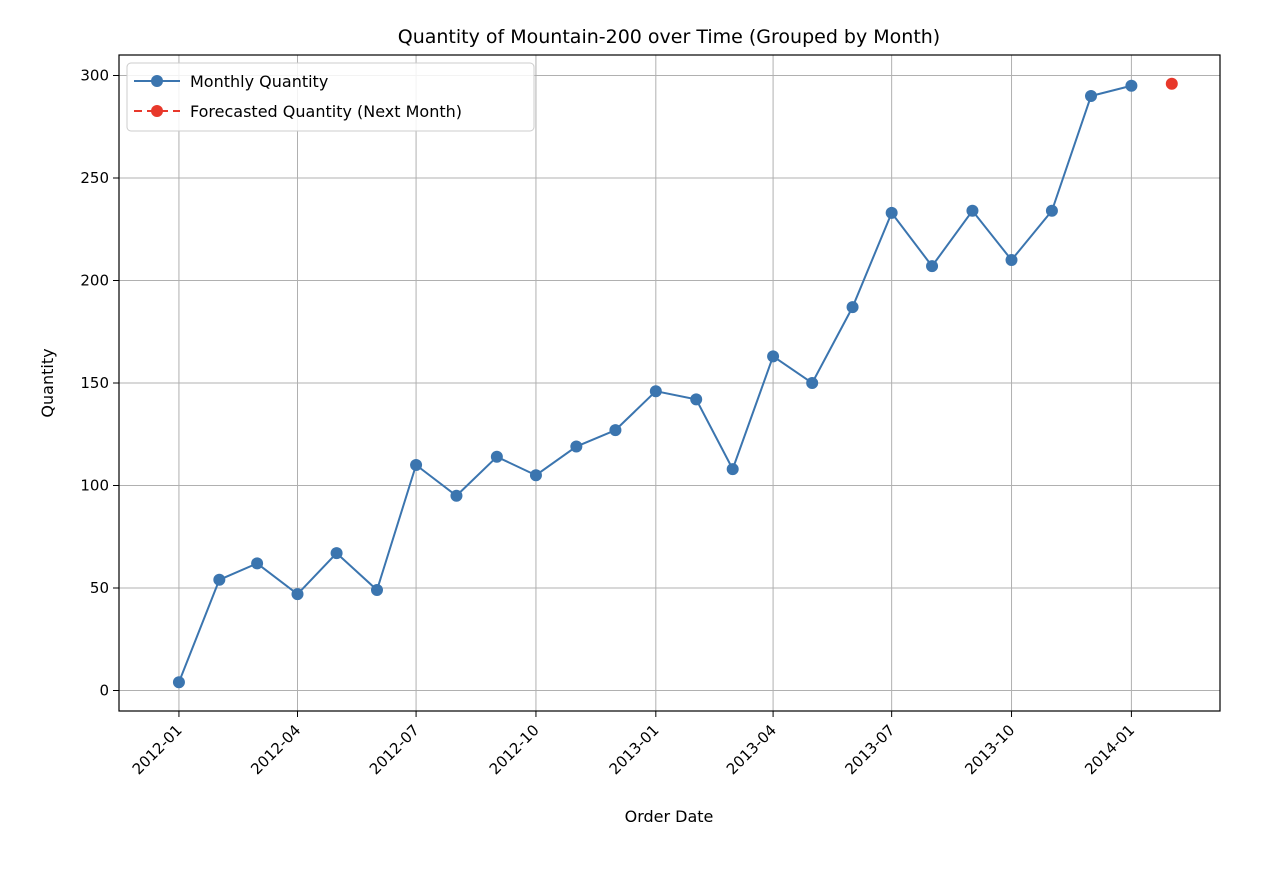 The width and height of the screenshot is (1268, 888). Describe the element at coordinates (157, 749) in the screenshot. I see `x-tick-label: 2012-01` at that location.